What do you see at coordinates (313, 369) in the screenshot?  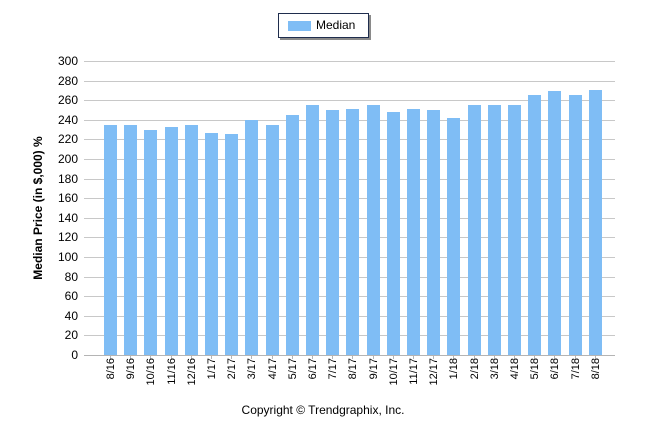 I see `x-tick-label: 6/17` at bounding box center [313, 369].